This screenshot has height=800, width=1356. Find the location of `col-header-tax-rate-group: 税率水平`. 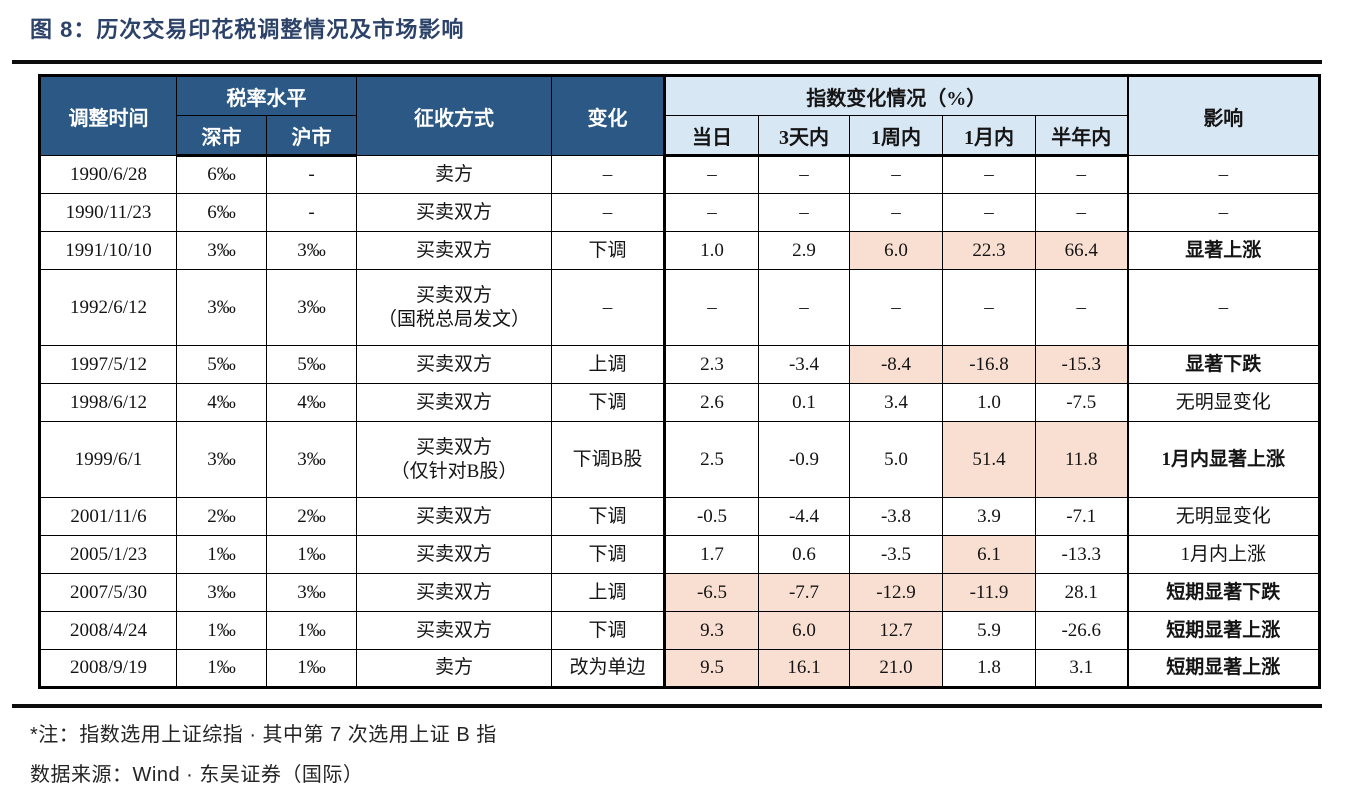

col-header-tax-rate-group: 税率水平 is located at coordinates (266, 95).